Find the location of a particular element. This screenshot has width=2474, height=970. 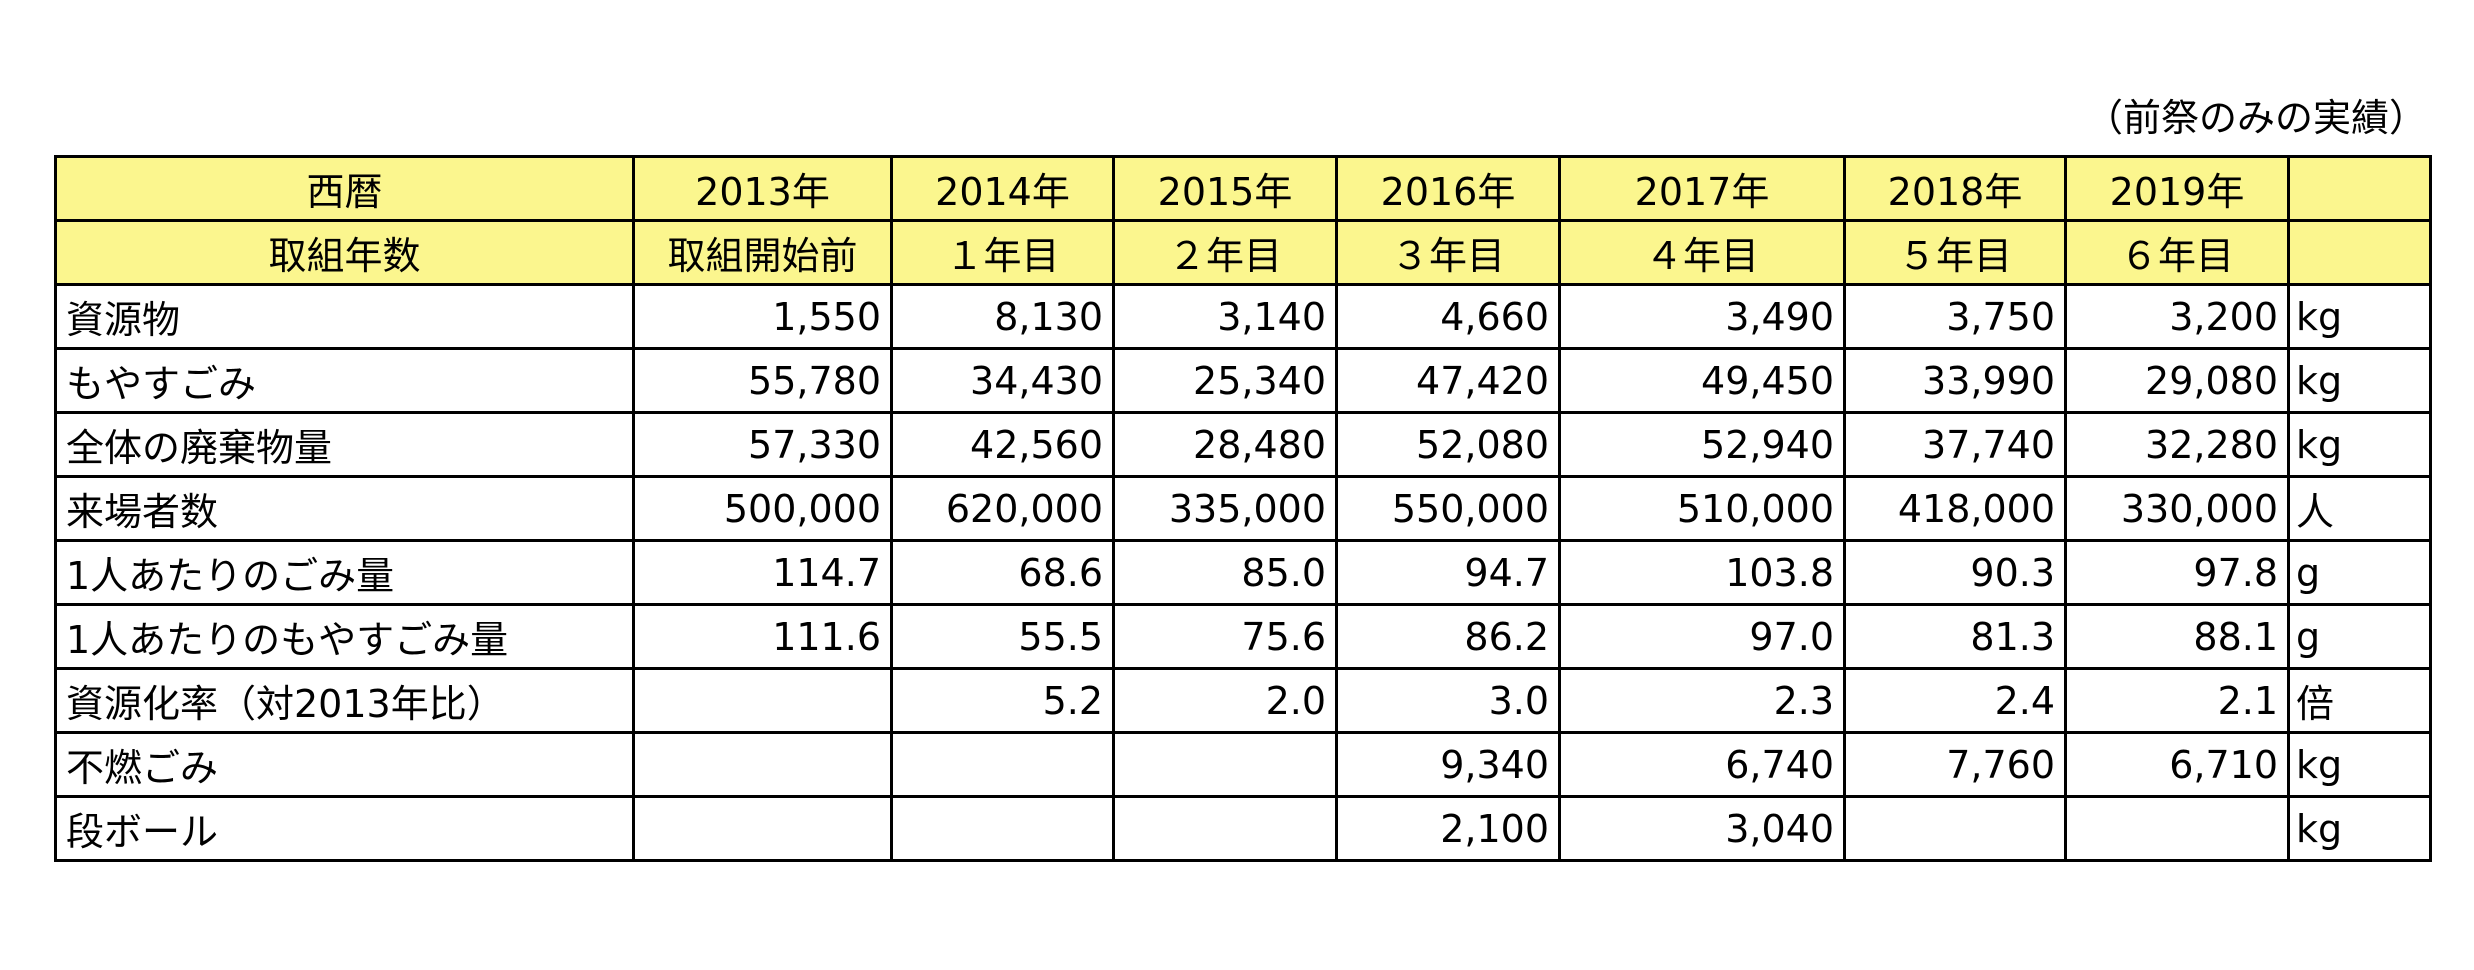

value-cell: 620,000 is located at coordinates (1002, 508).